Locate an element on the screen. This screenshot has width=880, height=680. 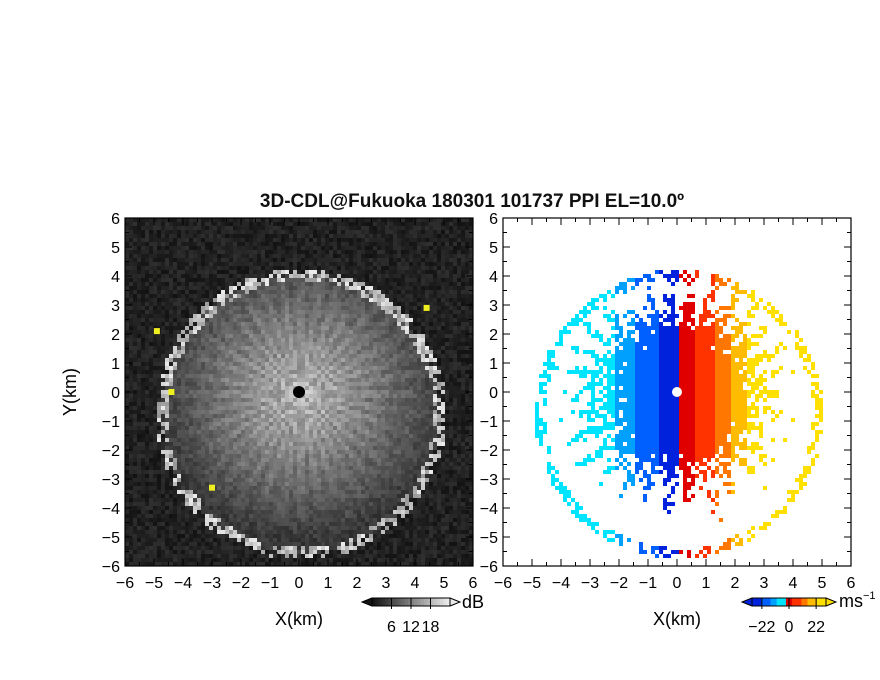
reflectivity-colorbar is located at coordinates (411, 603).